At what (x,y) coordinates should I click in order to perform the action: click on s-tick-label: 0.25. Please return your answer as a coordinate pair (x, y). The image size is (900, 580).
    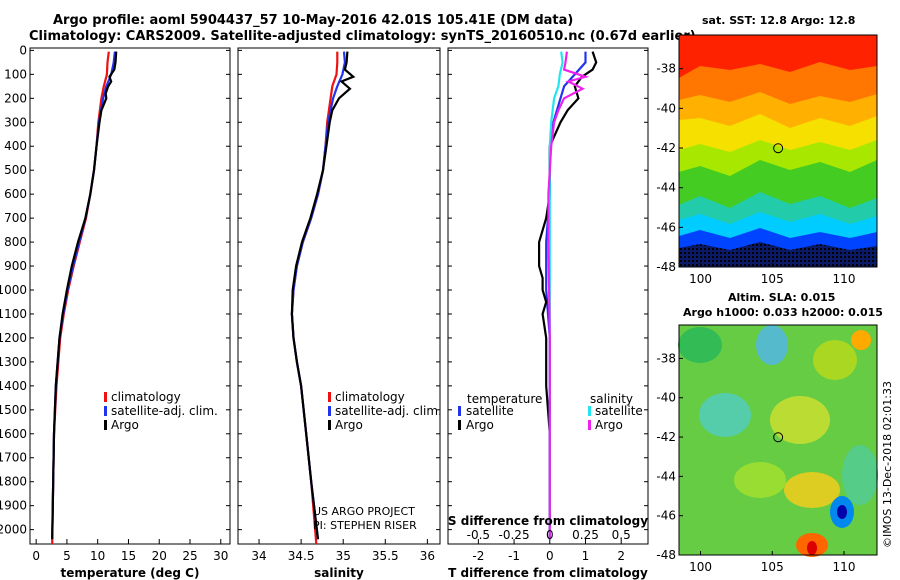
    Looking at the image, I should click on (585, 535).